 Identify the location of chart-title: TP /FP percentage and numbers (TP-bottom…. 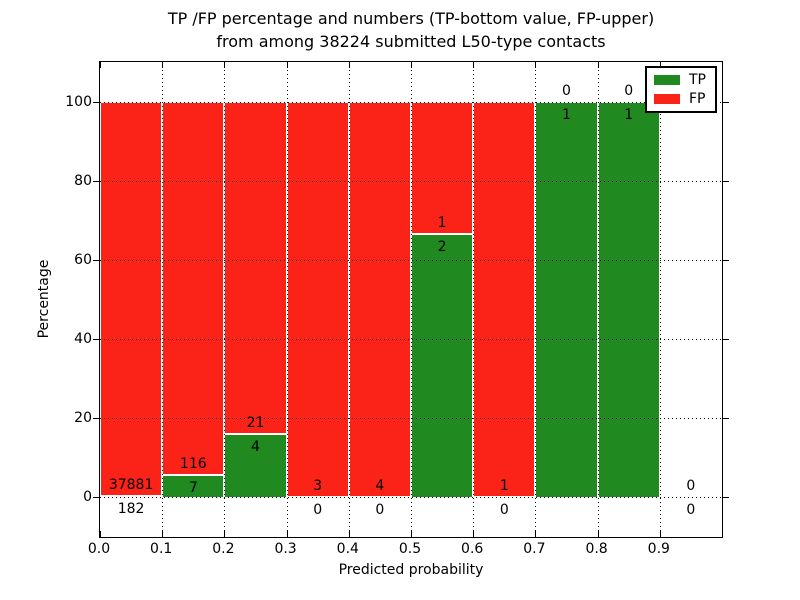
(411, 30).